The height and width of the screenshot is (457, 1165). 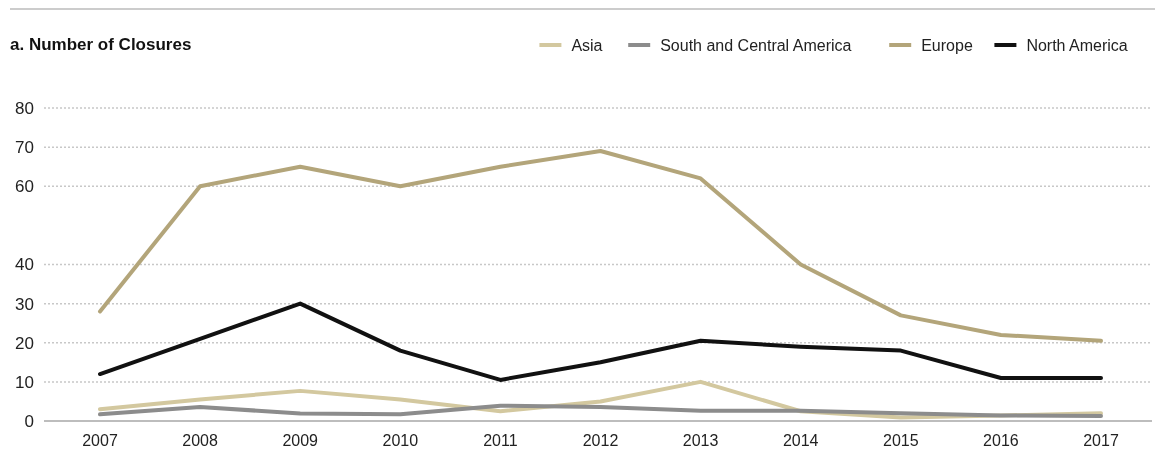 What do you see at coordinates (700, 440) in the screenshot?
I see `x-tick-label: 2013` at bounding box center [700, 440].